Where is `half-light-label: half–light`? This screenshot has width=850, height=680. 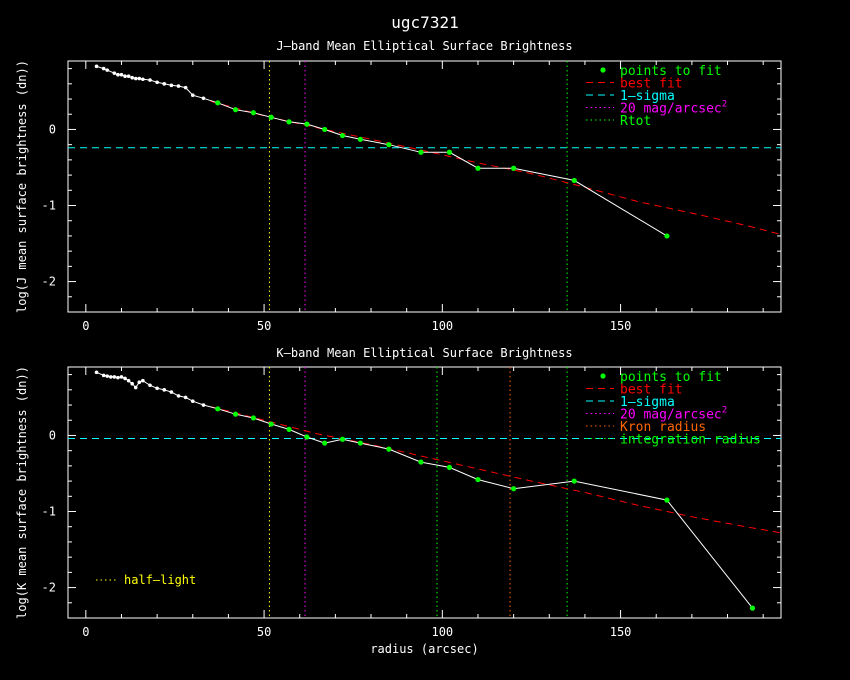 half-light-label: half–light is located at coordinates (160, 580).